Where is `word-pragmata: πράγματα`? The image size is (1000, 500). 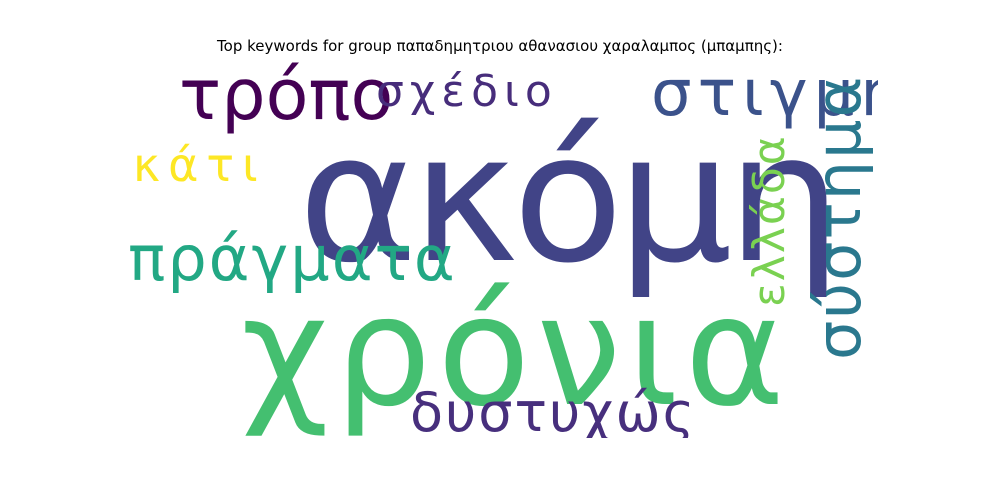 word-pragmata: πράγματα is located at coordinates (292, 258).